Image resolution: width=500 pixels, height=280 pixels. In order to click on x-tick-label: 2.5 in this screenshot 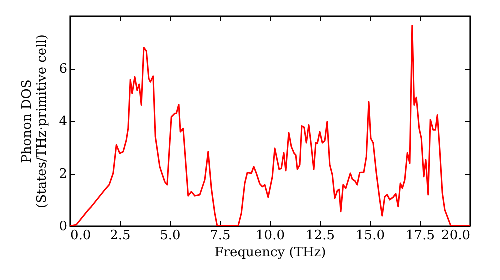, I will do `click(120, 236)`.